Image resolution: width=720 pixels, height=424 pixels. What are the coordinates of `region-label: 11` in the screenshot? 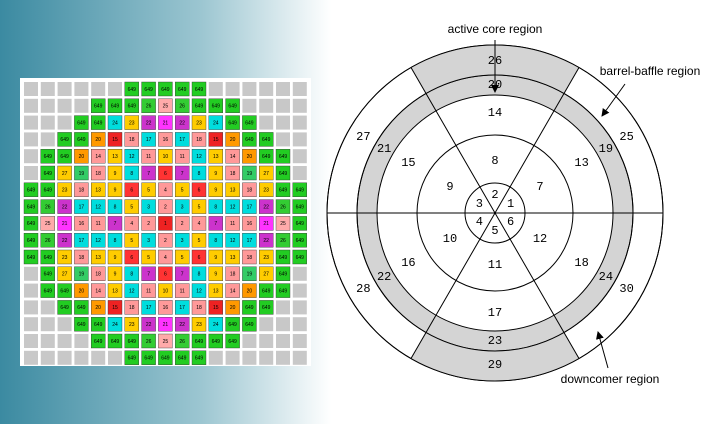 It's located at (495, 265).